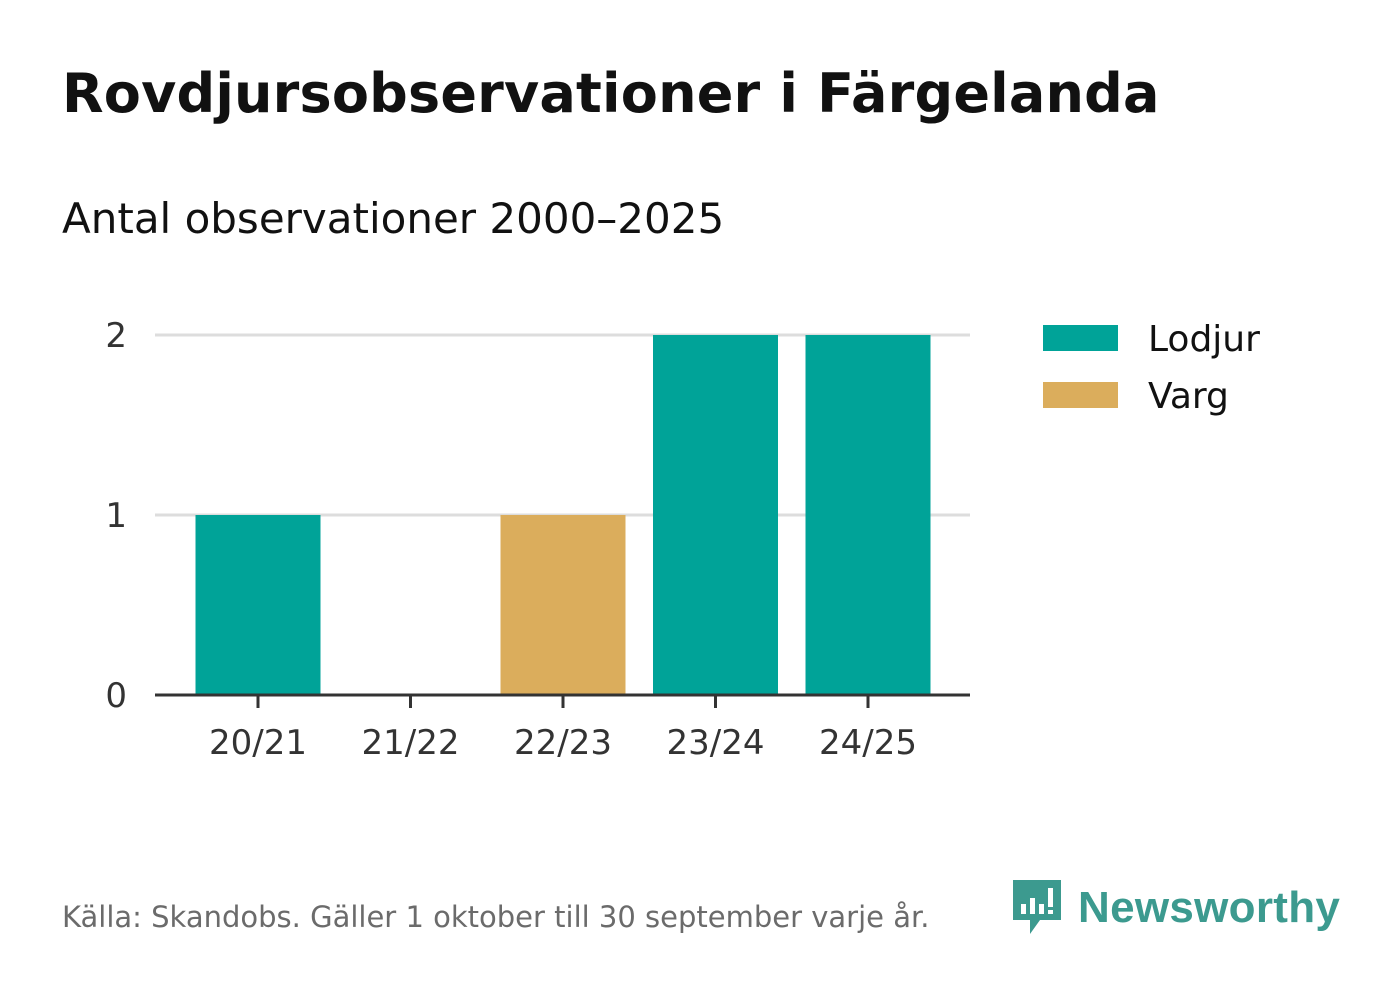  Describe the element at coordinates (411, 743) in the screenshot. I see `x-tick-label: 21/22` at that location.